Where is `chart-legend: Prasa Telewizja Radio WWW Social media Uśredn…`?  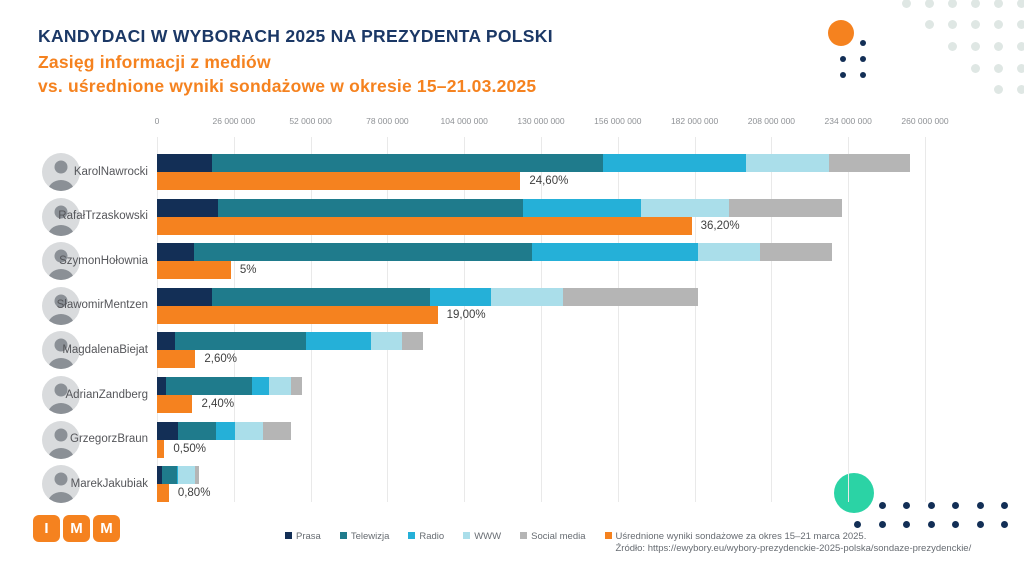 chart-legend: Prasa Telewizja Radio WWW Social media Uśredn… is located at coordinates (628, 542).